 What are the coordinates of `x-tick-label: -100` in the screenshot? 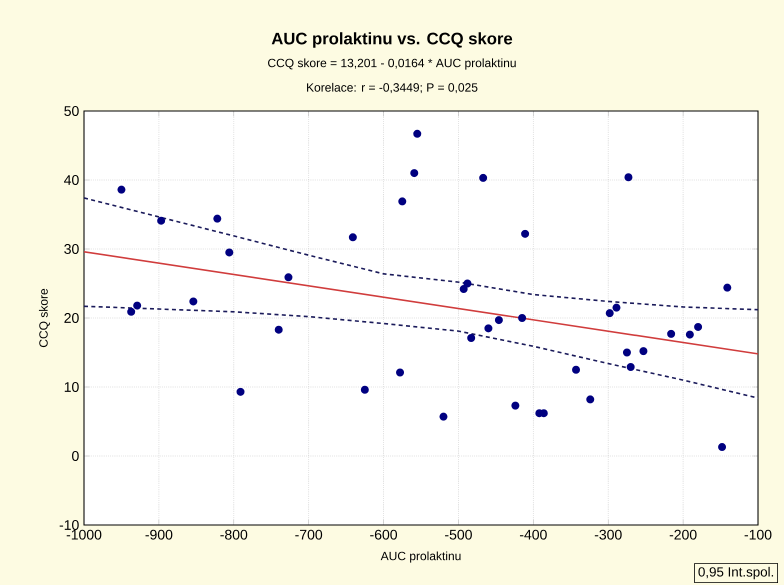 It's located at (758, 535).